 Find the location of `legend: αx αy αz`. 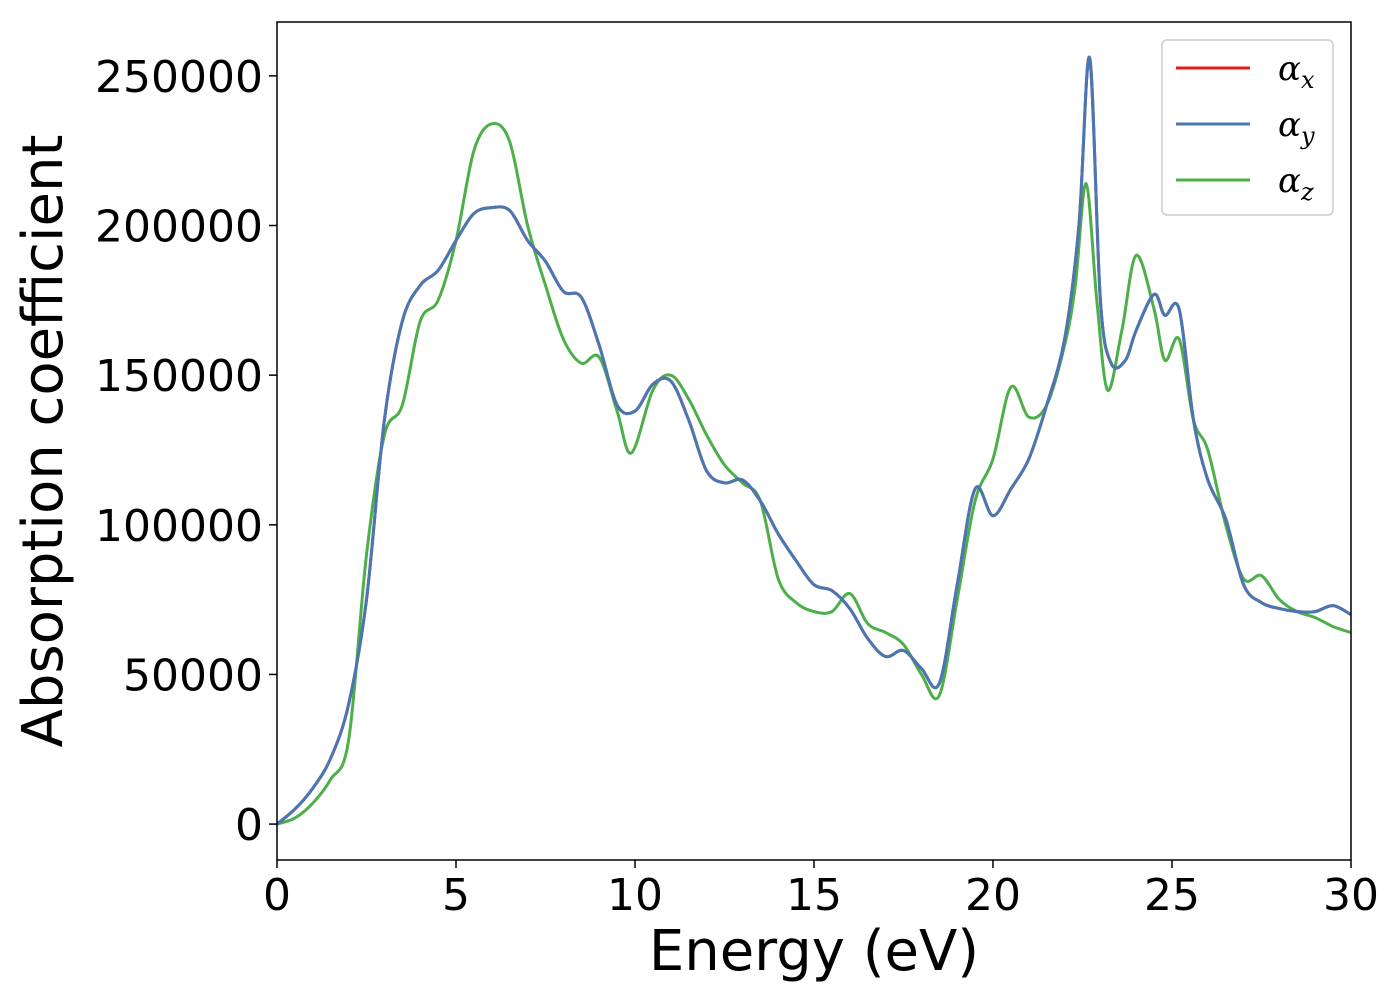

legend: αx αy αz is located at coordinates (1247, 127).